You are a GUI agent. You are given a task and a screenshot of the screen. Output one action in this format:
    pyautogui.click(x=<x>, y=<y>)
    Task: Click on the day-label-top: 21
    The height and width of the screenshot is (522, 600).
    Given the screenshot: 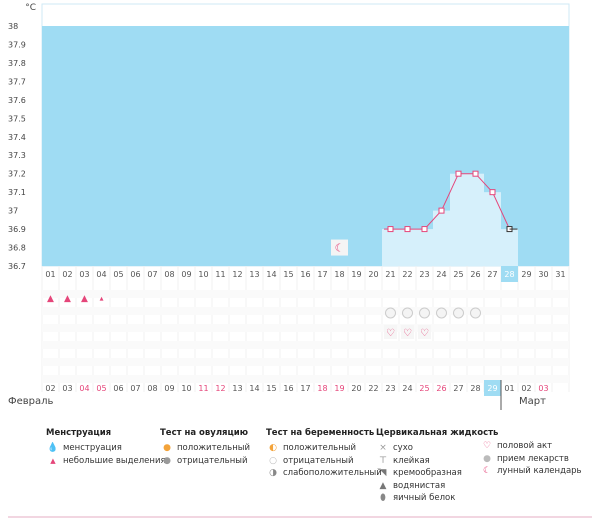 What is the action you would take?
    pyautogui.click(x=390, y=274)
    